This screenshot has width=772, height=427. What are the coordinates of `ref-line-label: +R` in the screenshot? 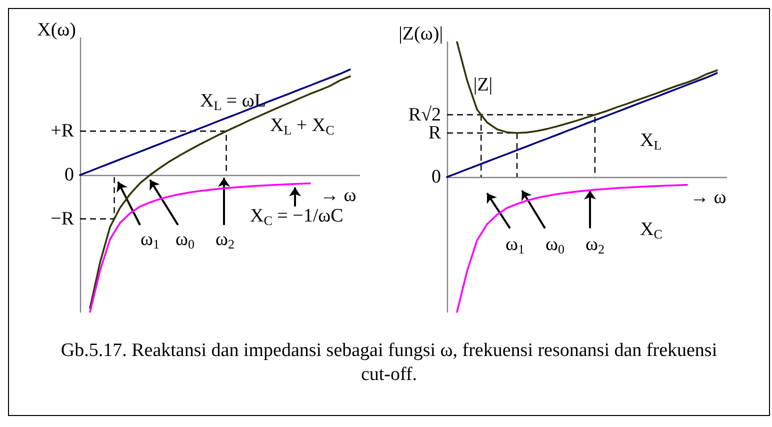 It's located at (62, 131).